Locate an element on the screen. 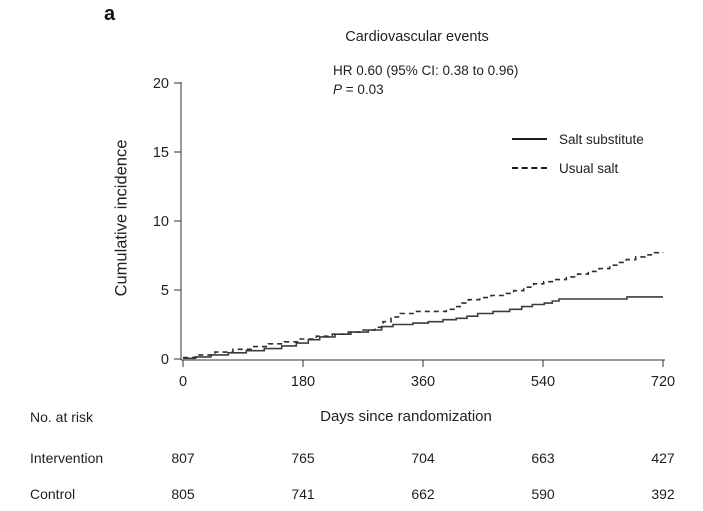 The width and height of the screenshot is (703, 511). y-axis-label: Cumulative incidence is located at coordinates (121, 218).